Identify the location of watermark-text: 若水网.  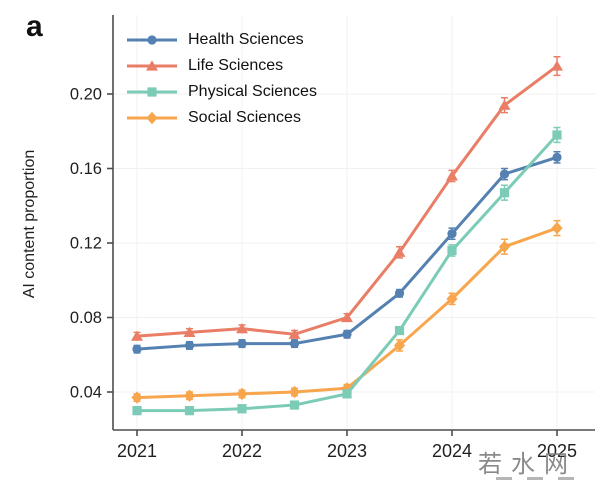
(527, 464).